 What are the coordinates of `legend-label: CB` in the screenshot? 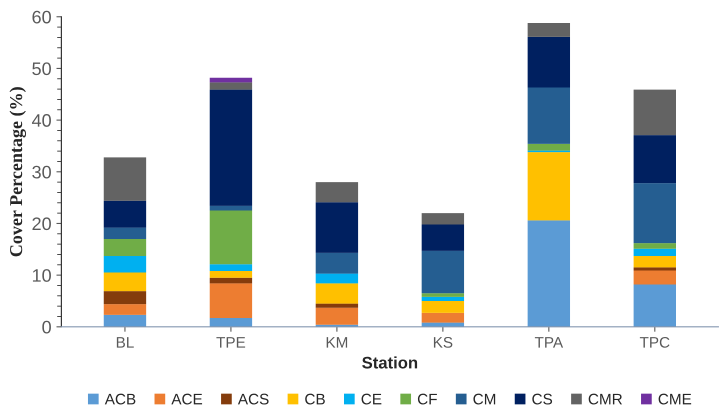 It's located at (315, 399).